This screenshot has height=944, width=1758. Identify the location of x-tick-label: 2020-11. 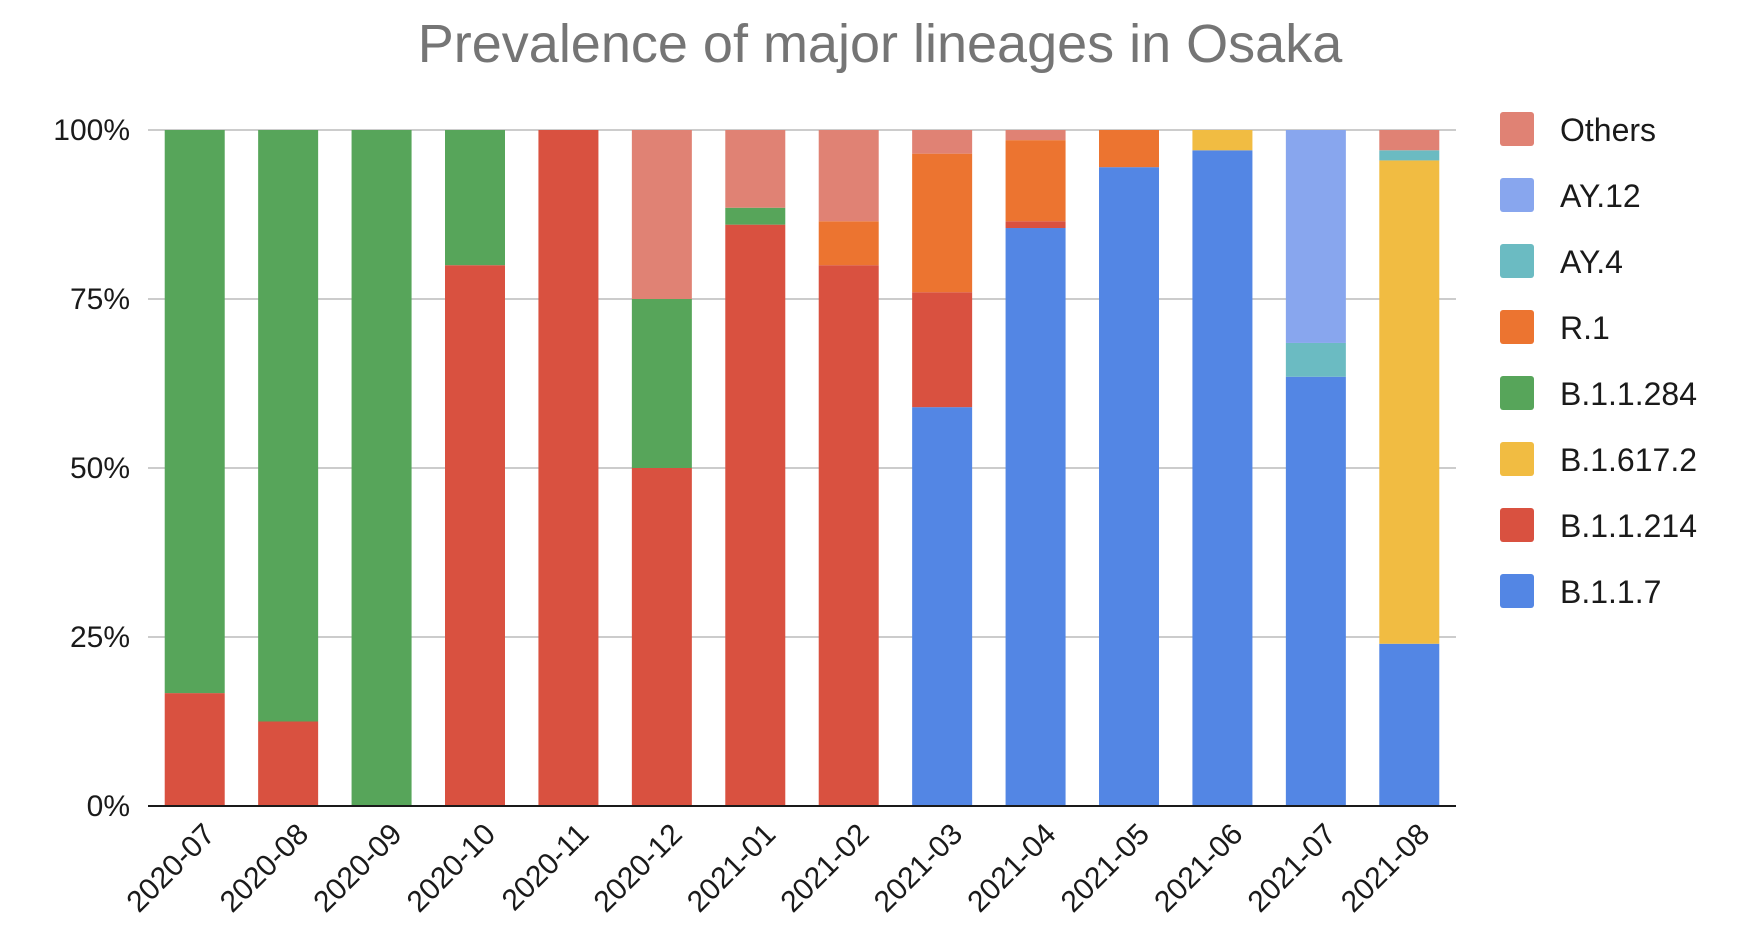
(546, 868).